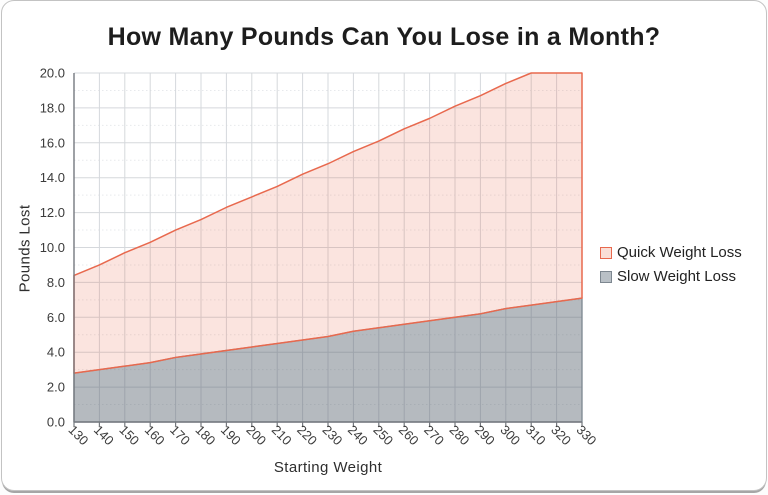  Describe the element at coordinates (333, 435) in the screenshot. I see `x-tick-label: 230` at that location.